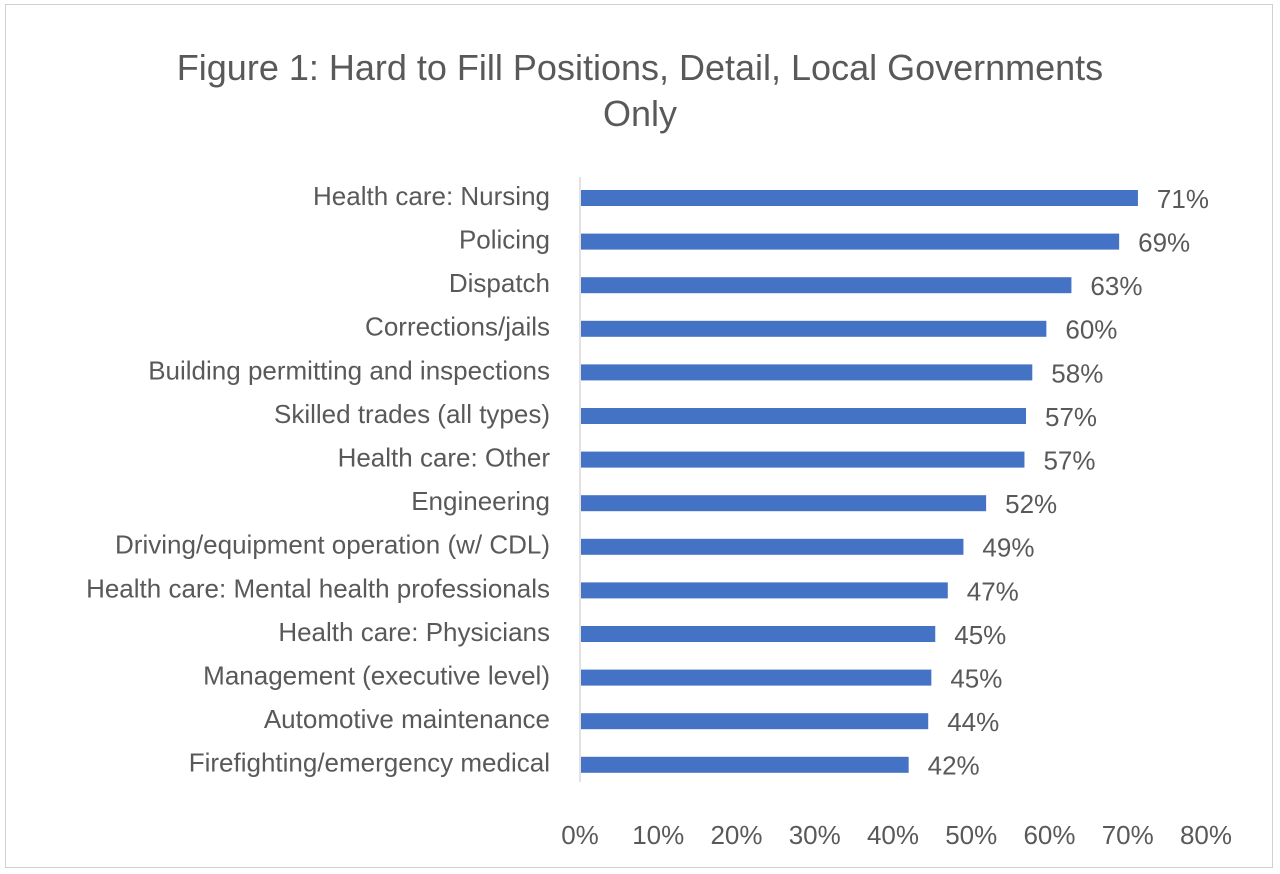  I want to click on category-label: Engineering, so click(480, 501).